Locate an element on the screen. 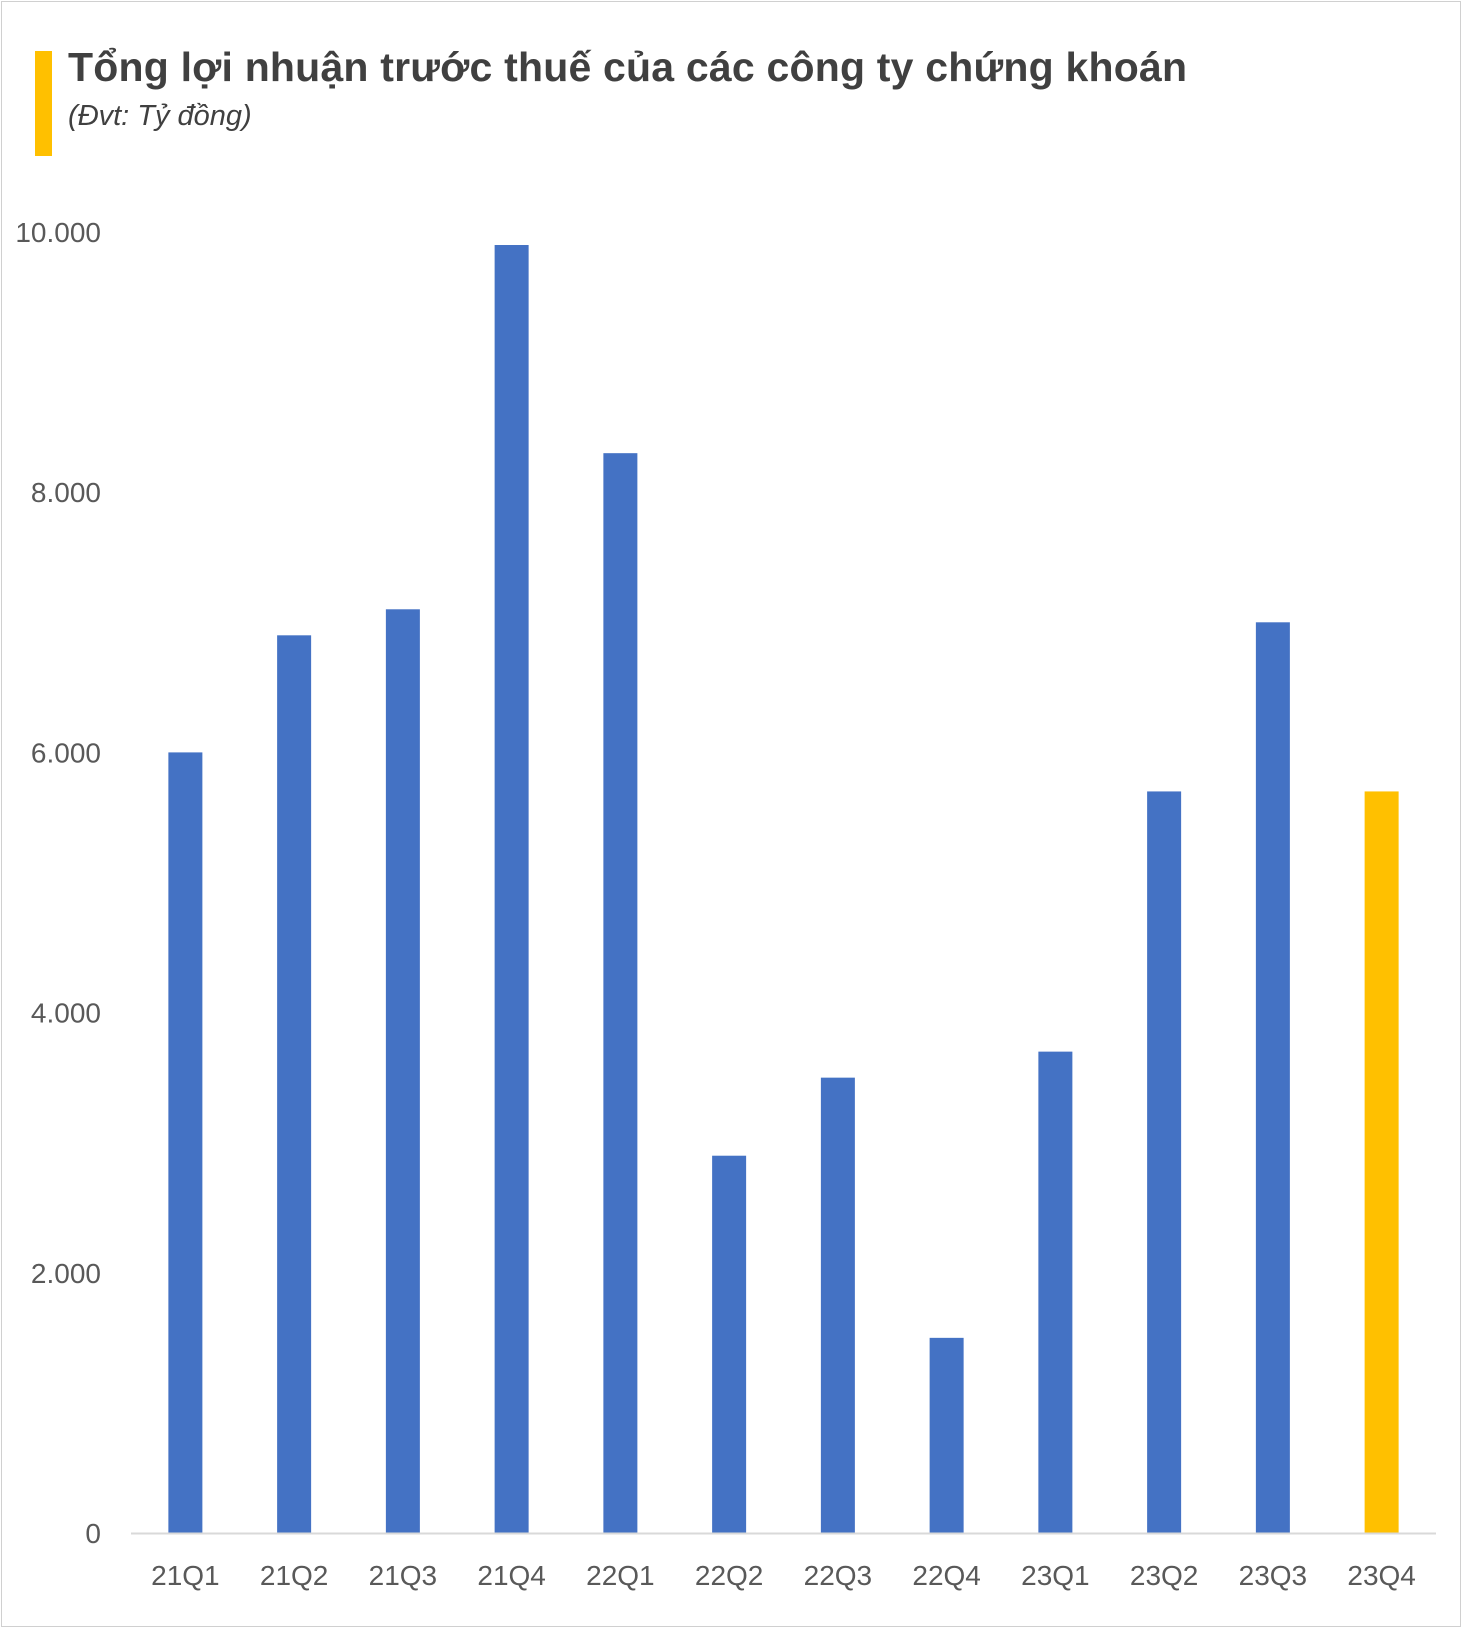 The width and height of the screenshot is (1464, 1630). y-axis-tick-labels: 0 2.000 4.000 6.000 8.000 10.000 is located at coordinates (58, 883).